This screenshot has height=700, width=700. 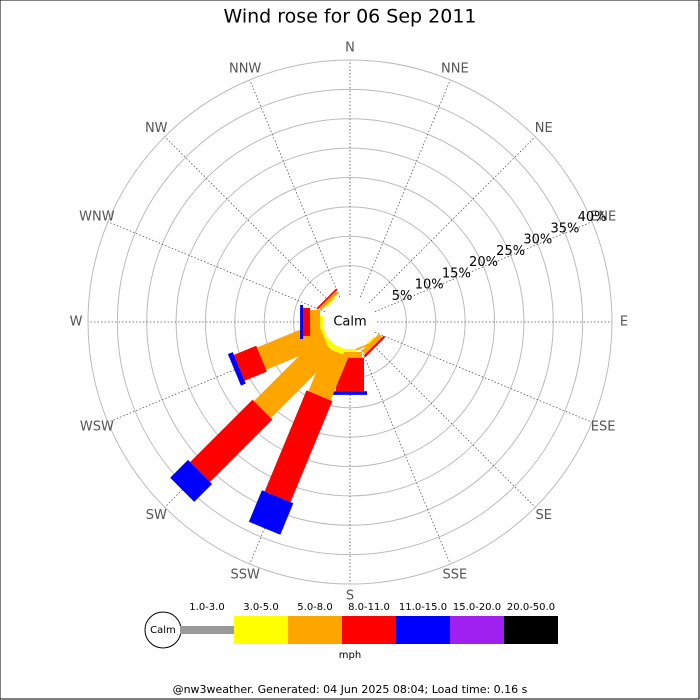 What do you see at coordinates (350, 596) in the screenshot?
I see `direction-label: S` at bounding box center [350, 596].